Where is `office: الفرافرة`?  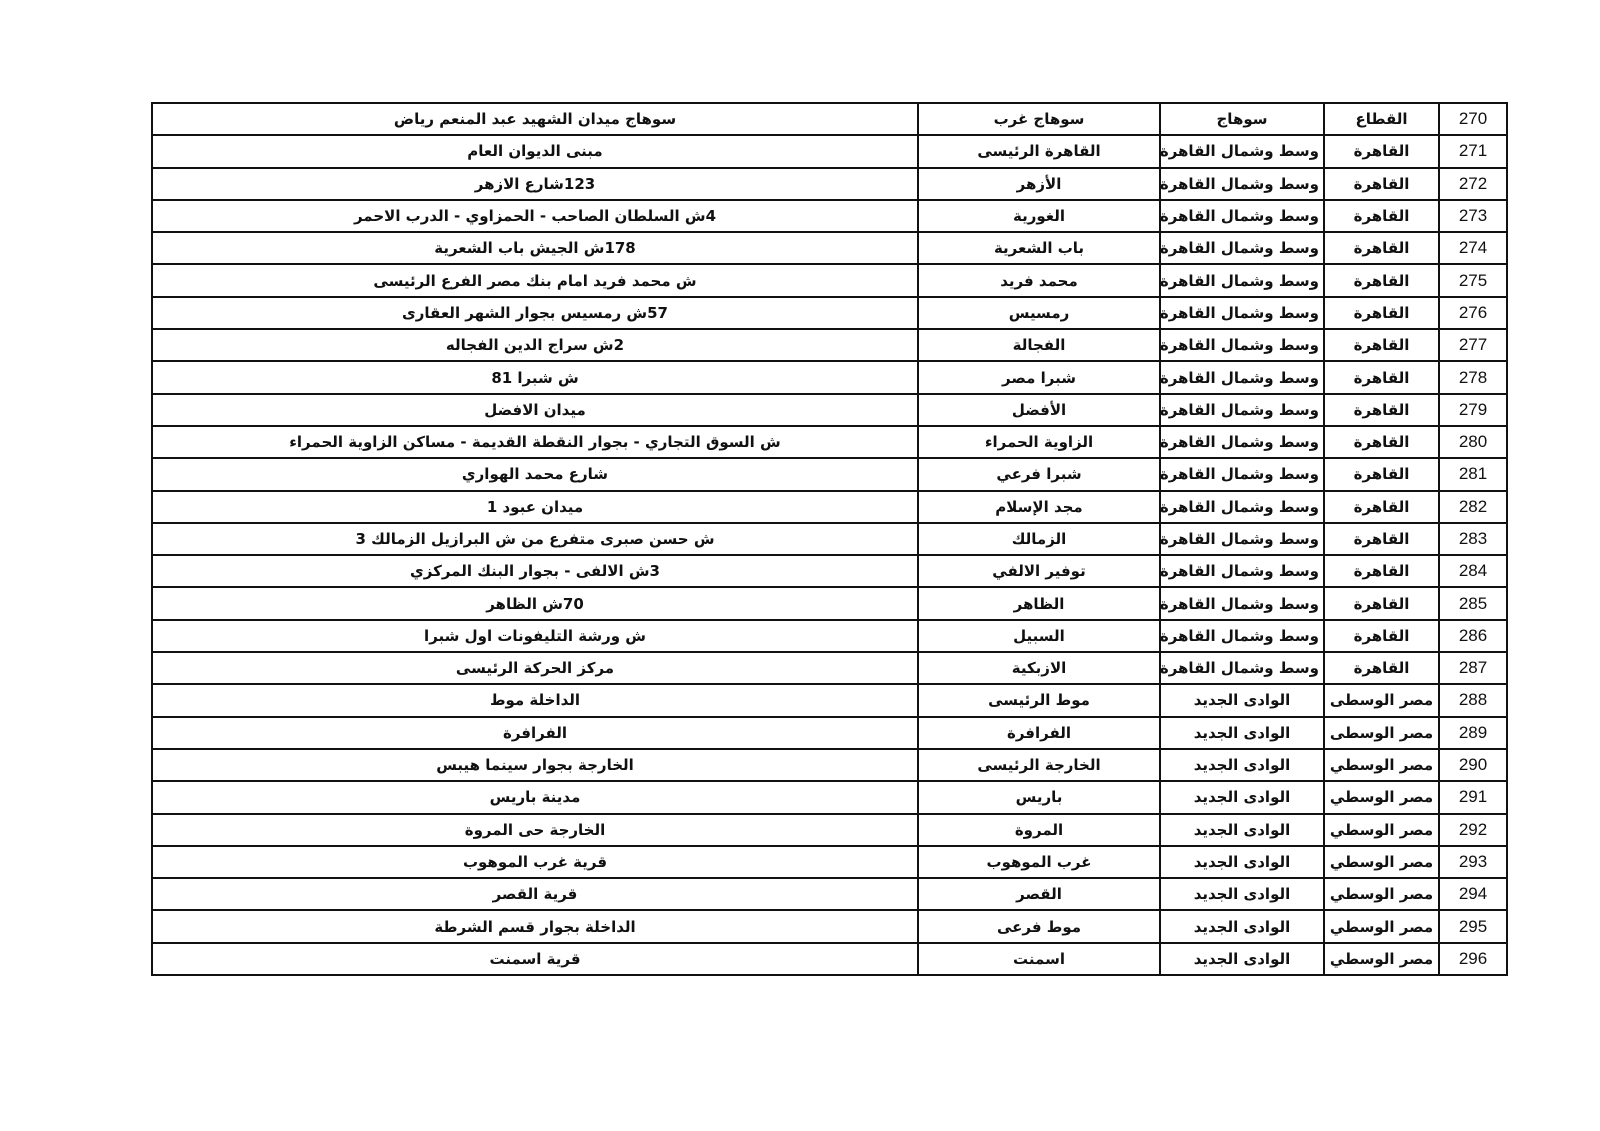 office: الفرافرة is located at coordinates (1039, 732).